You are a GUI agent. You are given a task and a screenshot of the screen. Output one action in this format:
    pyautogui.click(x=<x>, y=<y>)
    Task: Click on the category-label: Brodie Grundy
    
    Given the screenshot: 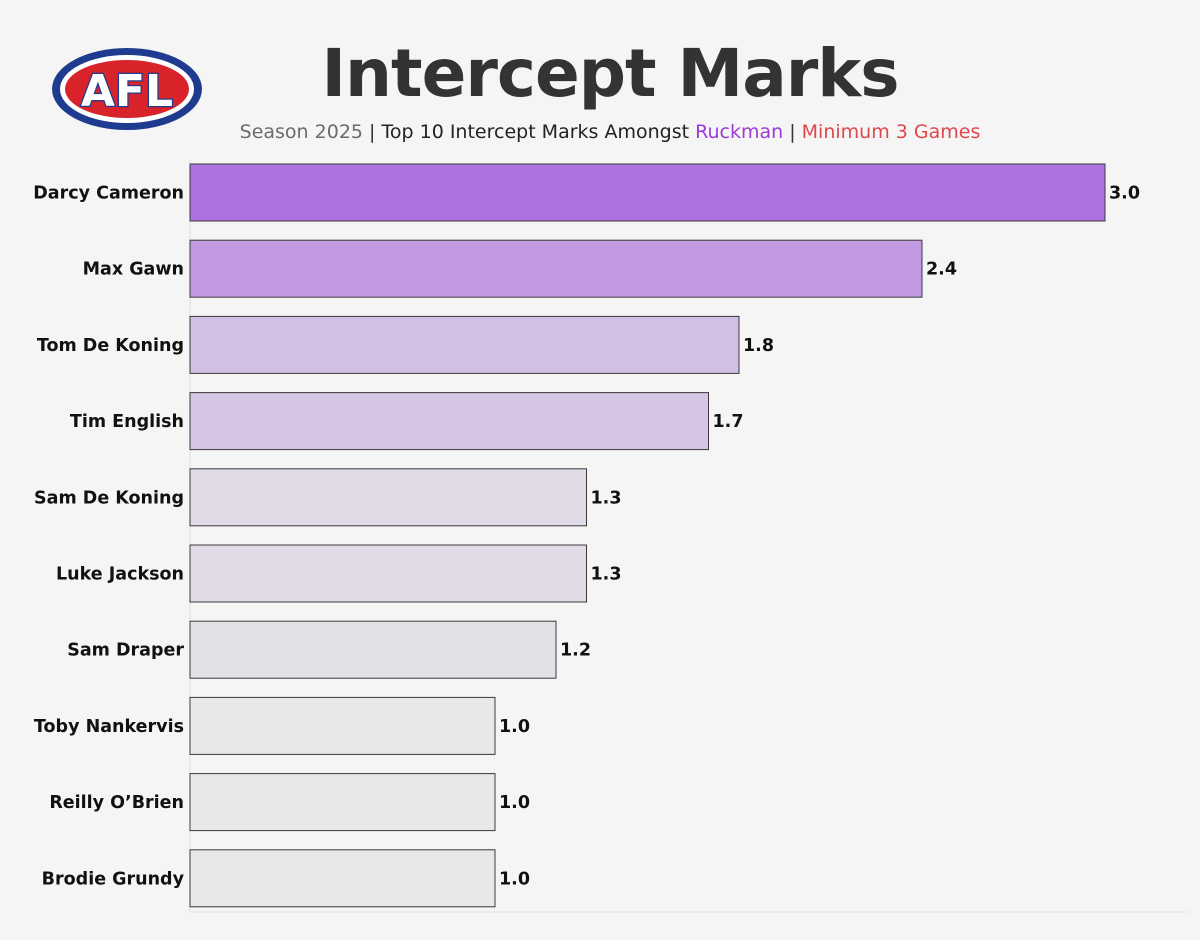 What is the action you would take?
    pyautogui.click(x=113, y=879)
    